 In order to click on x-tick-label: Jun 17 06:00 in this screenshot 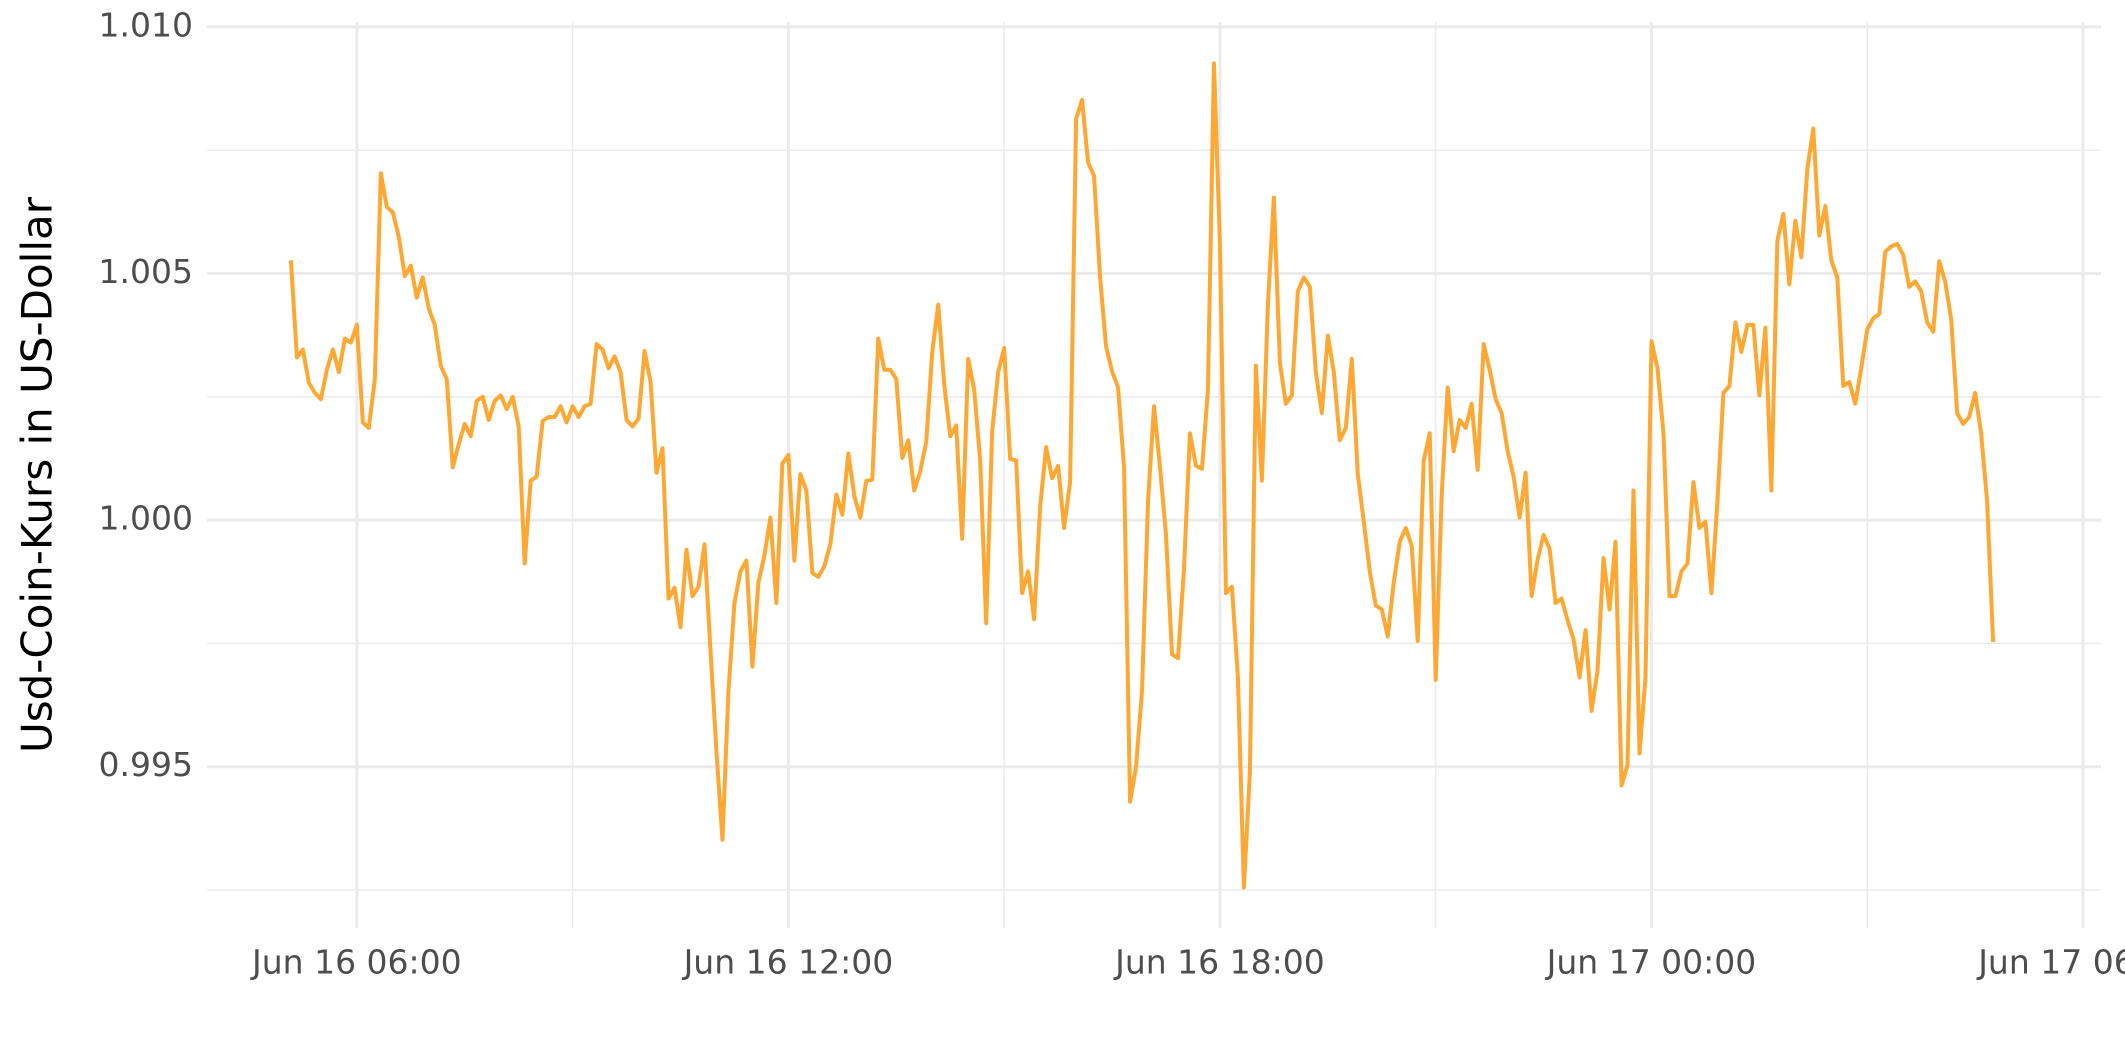, I will do `click(2050, 962)`.